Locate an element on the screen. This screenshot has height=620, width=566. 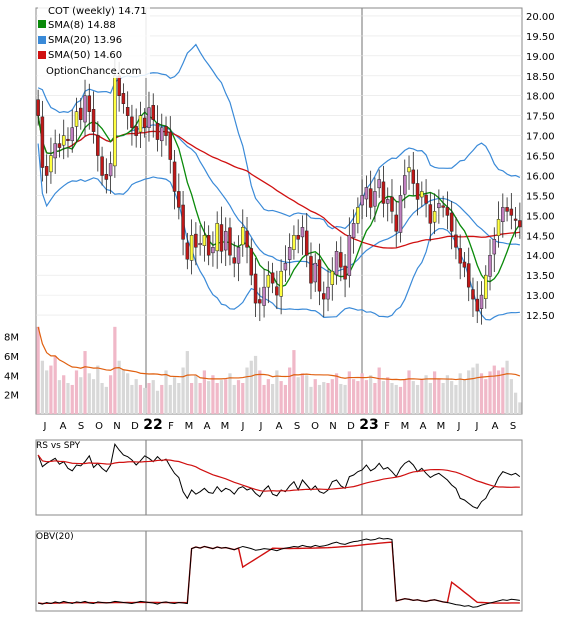
month-tick-label: 23 is located at coordinates (368, 425).